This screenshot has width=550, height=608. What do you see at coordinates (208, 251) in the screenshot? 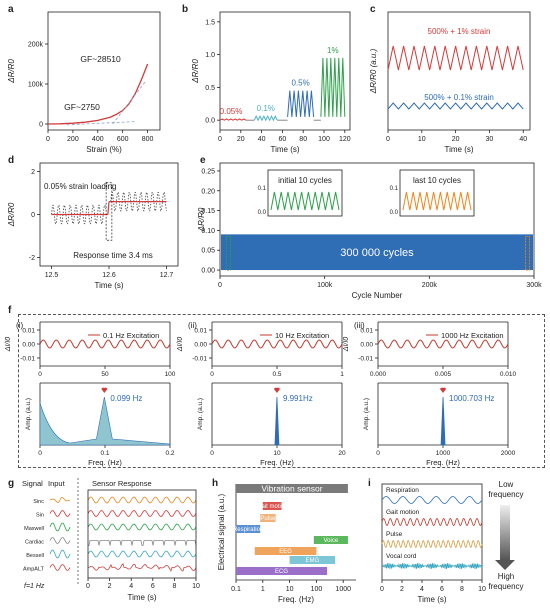
I see `y-tick-label: 0.05` at bounding box center [208, 251].